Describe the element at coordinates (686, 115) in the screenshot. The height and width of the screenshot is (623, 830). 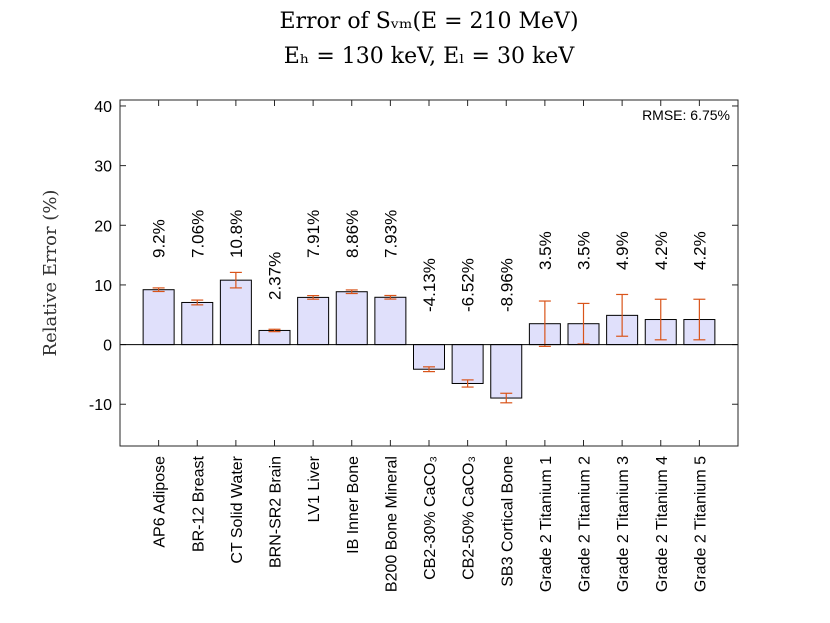
I see `rmse-annotation: RMSE: 6.75%` at that location.